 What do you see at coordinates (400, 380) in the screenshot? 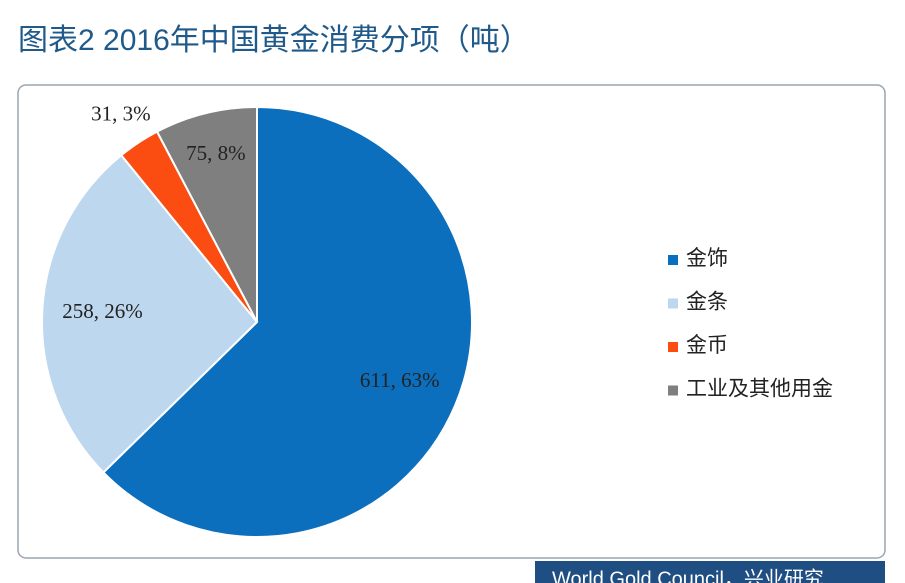
I see `data-label: 611, 63%` at bounding box center [400, 380].